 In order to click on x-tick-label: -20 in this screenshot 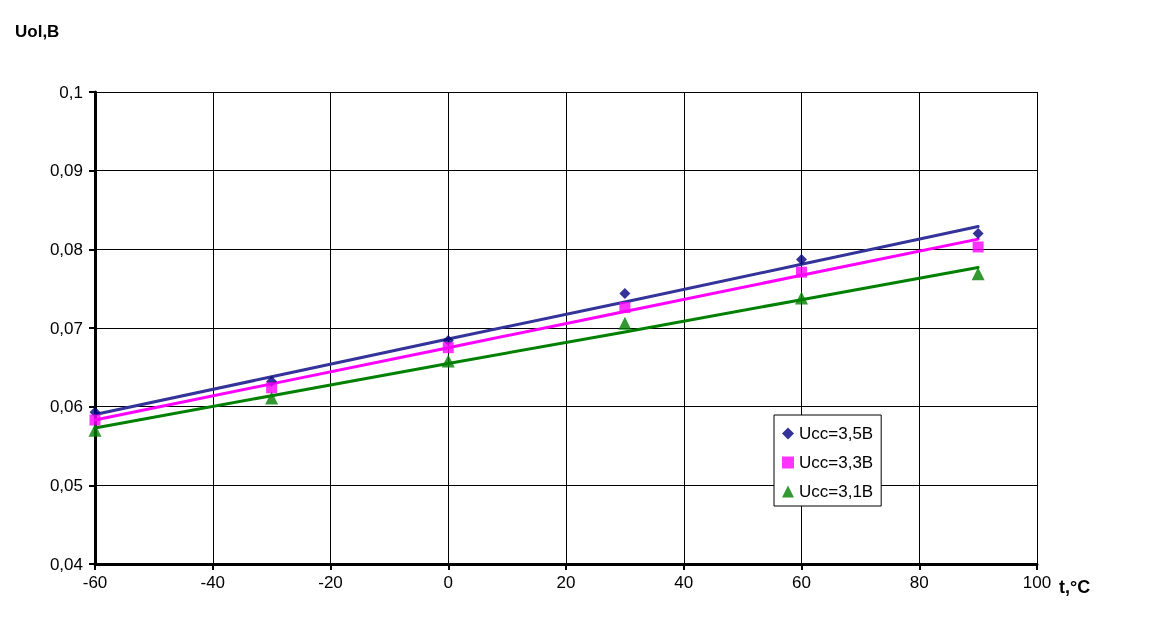, I will do `click(330, 582)`.